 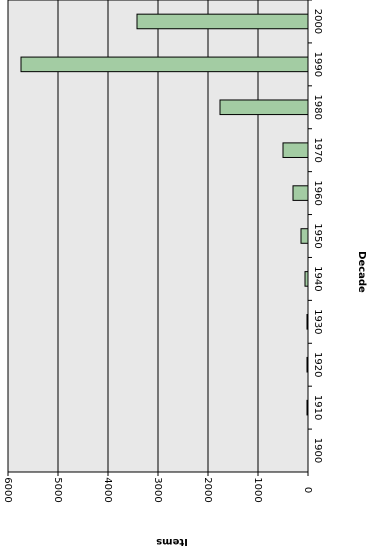 I want to click on y-tick-label: 1910, so click(x=317, y=407).